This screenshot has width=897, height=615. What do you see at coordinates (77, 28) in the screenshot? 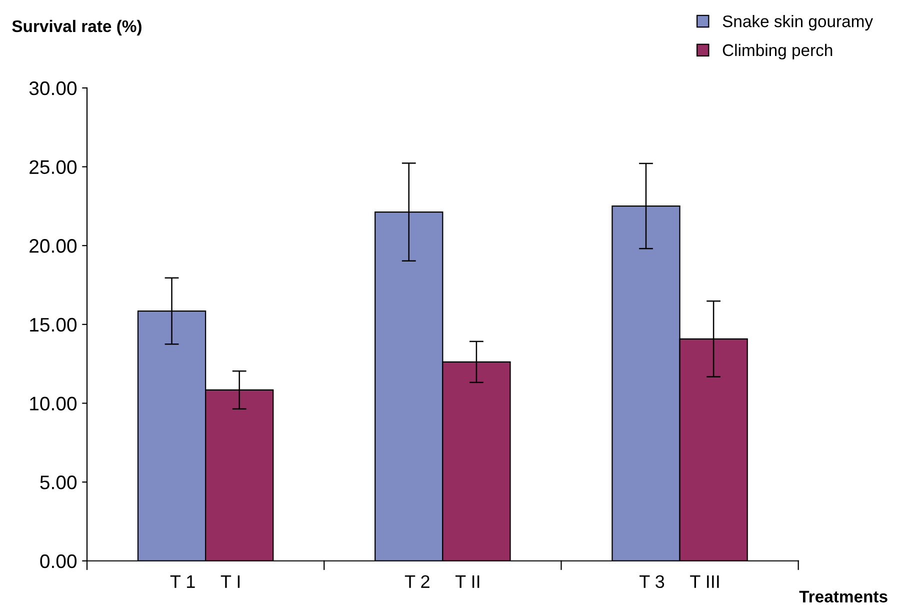
I see `y-axis-title: Survival rate (%)` at bounding box center [77, 28].